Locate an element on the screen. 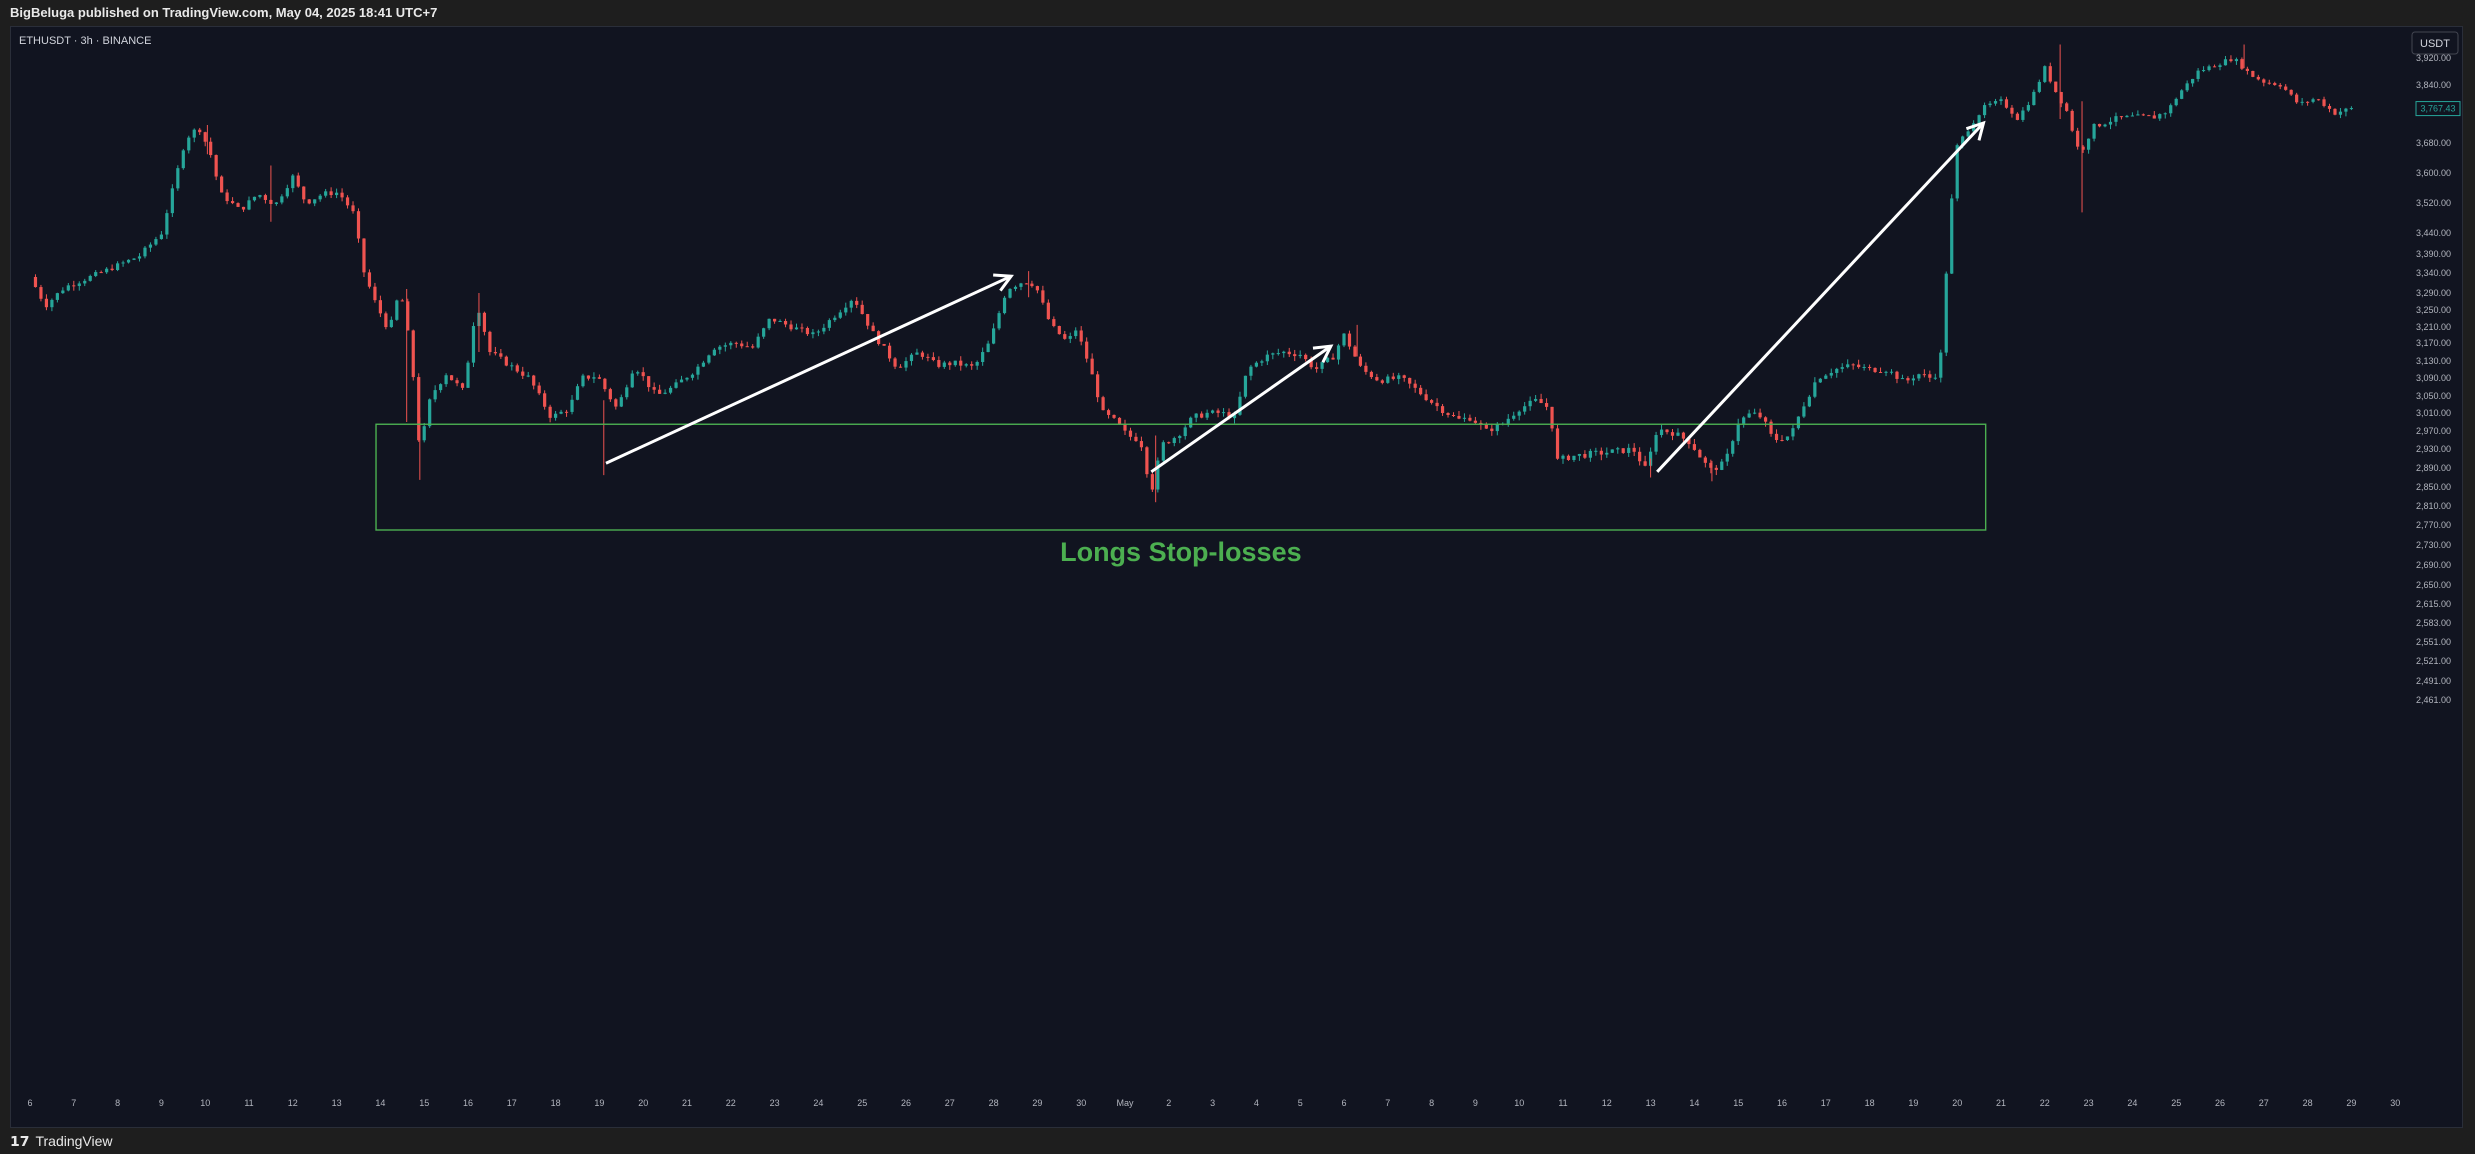 Image resolution: width=2475 pixels, height=1154 pixels. time-tick-label: 17 is located at coordinates (1826, 1103).